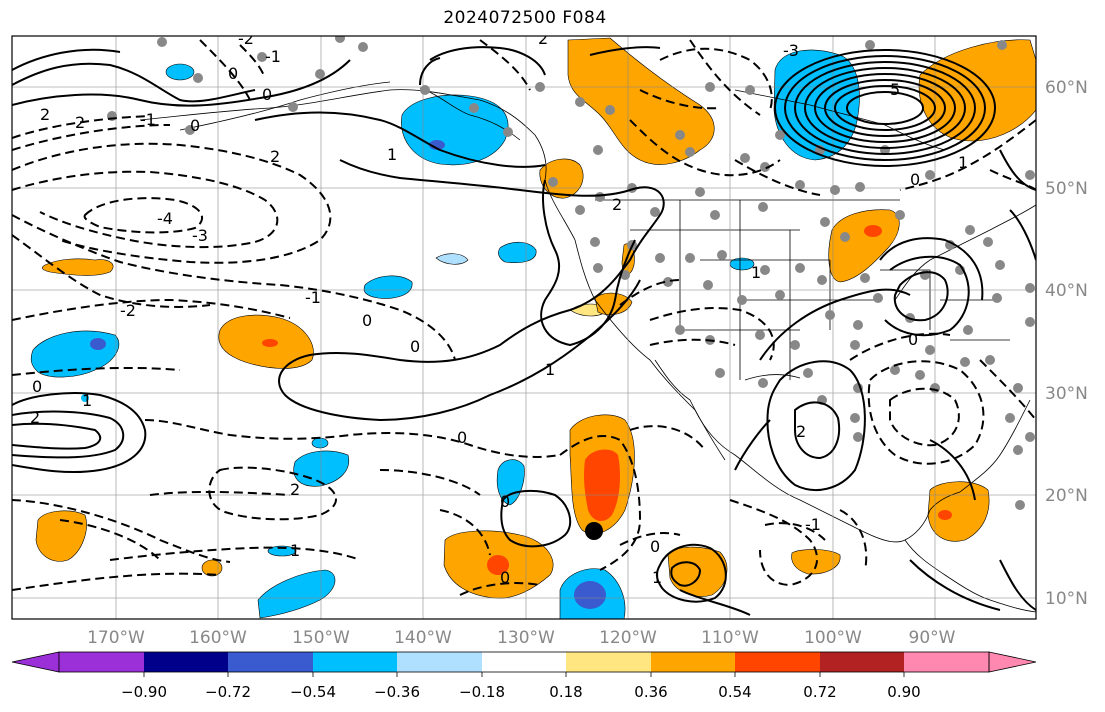  I want to click on svg-text: -4, so click(165, 218).